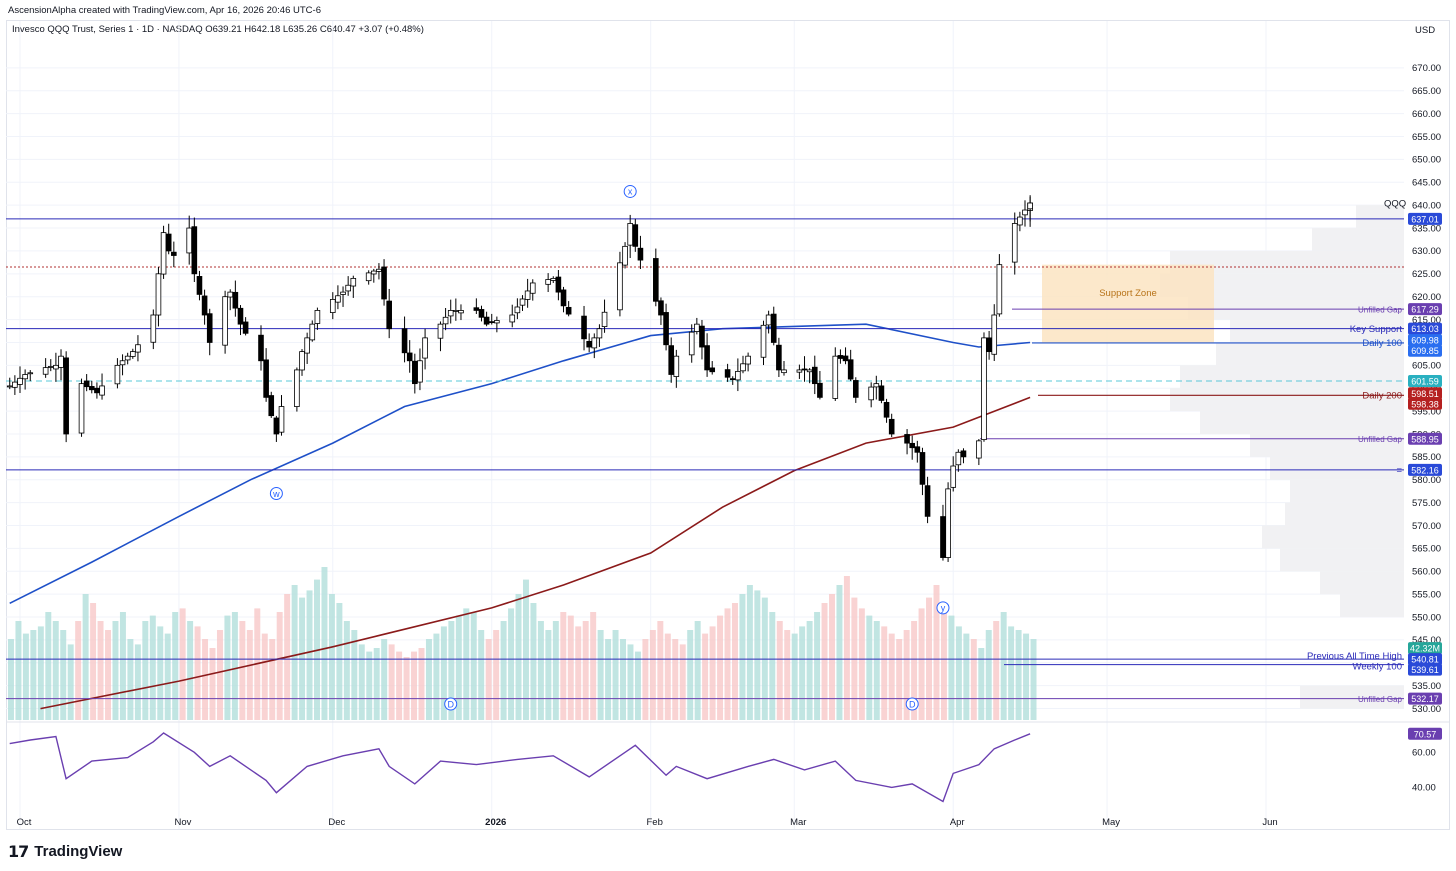 The width and height of the screenshot is (1456, 871). Describe the element at coordinates (1382, 396) in the screenshot. I see `daily-200-label: Daily 200` at that location.